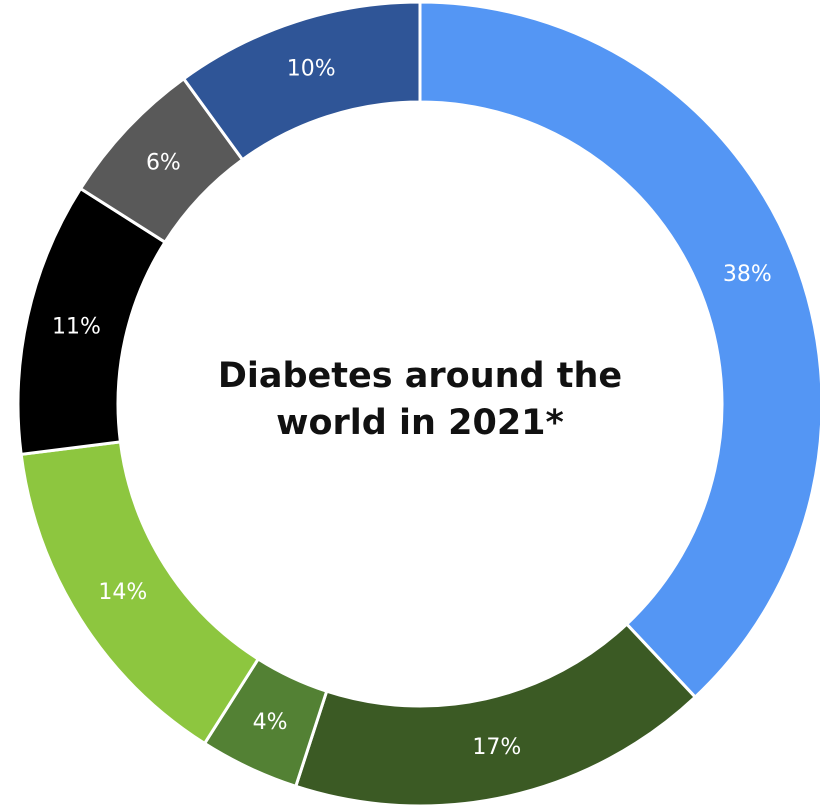 The width and height of the screenshot is (820, 808). What do you see at coordinates (311, 69) in the screenshot?
I see `slice-label: 10%` at bounding box center [311, 69].